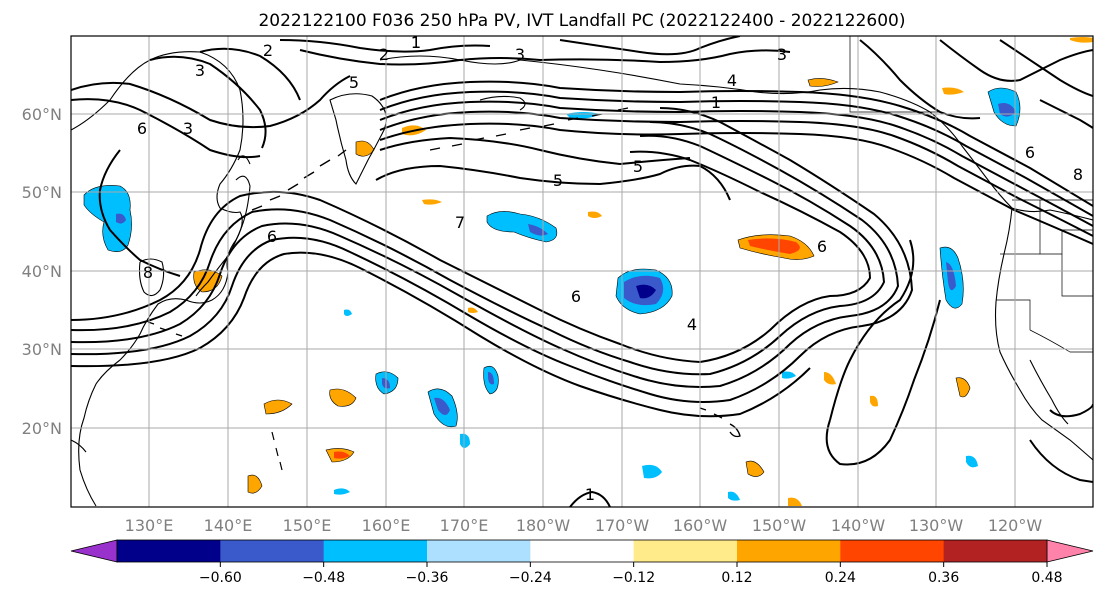 This screenshot has width=1105, height=601. I want to click on longitude-label: 130°W, so click(936, 525).